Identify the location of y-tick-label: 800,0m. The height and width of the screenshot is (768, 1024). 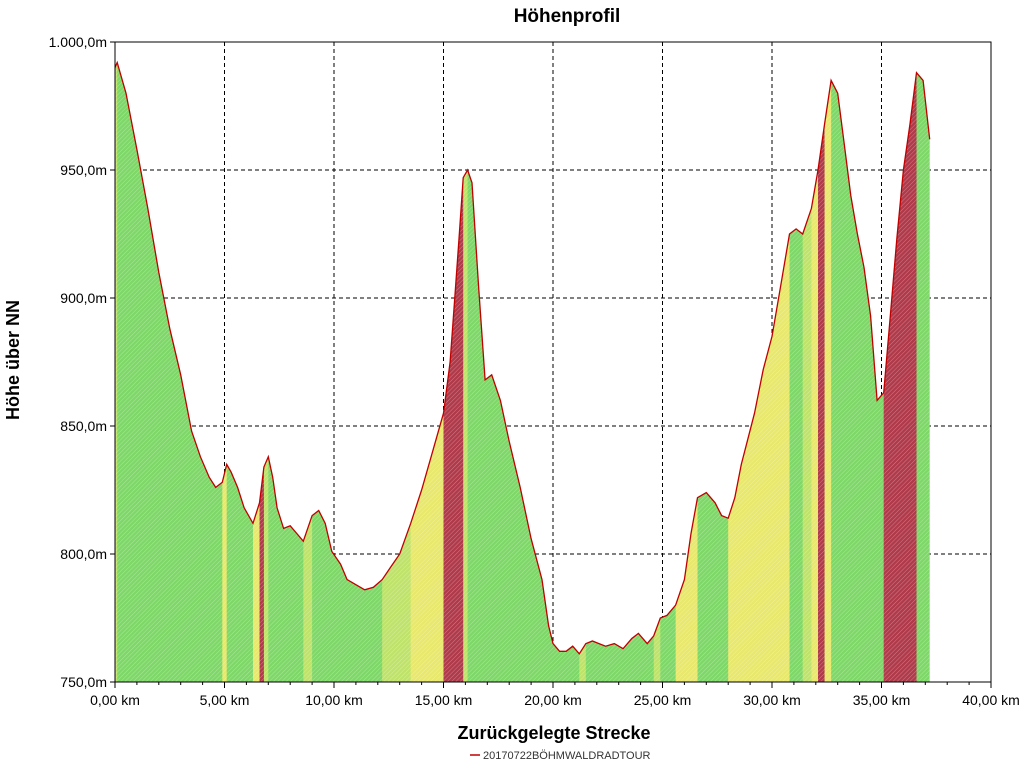
(83, 554).